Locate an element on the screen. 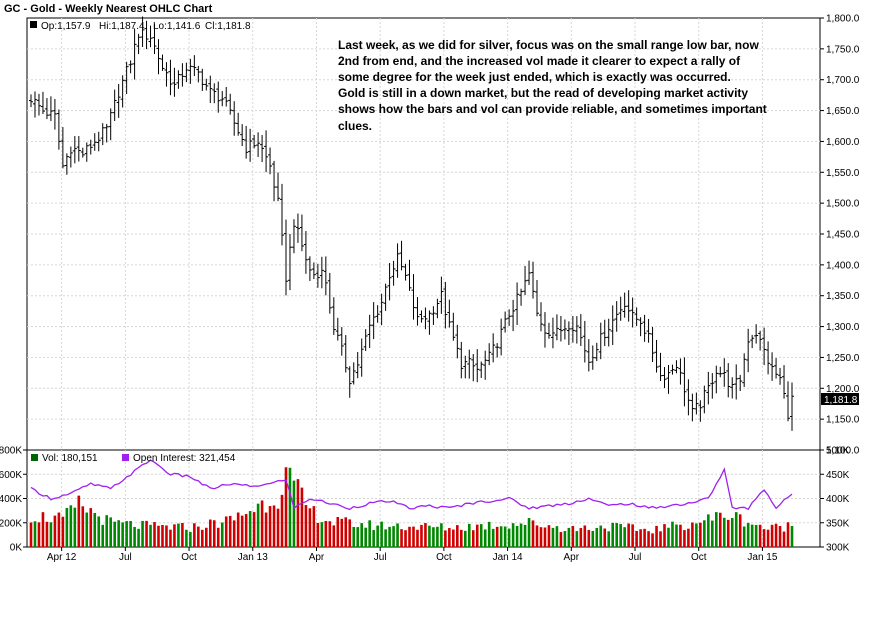 The width and height of the screenshot is (895, 617). volume-y-tick-label: 200K is located at coordinates (11, 523).